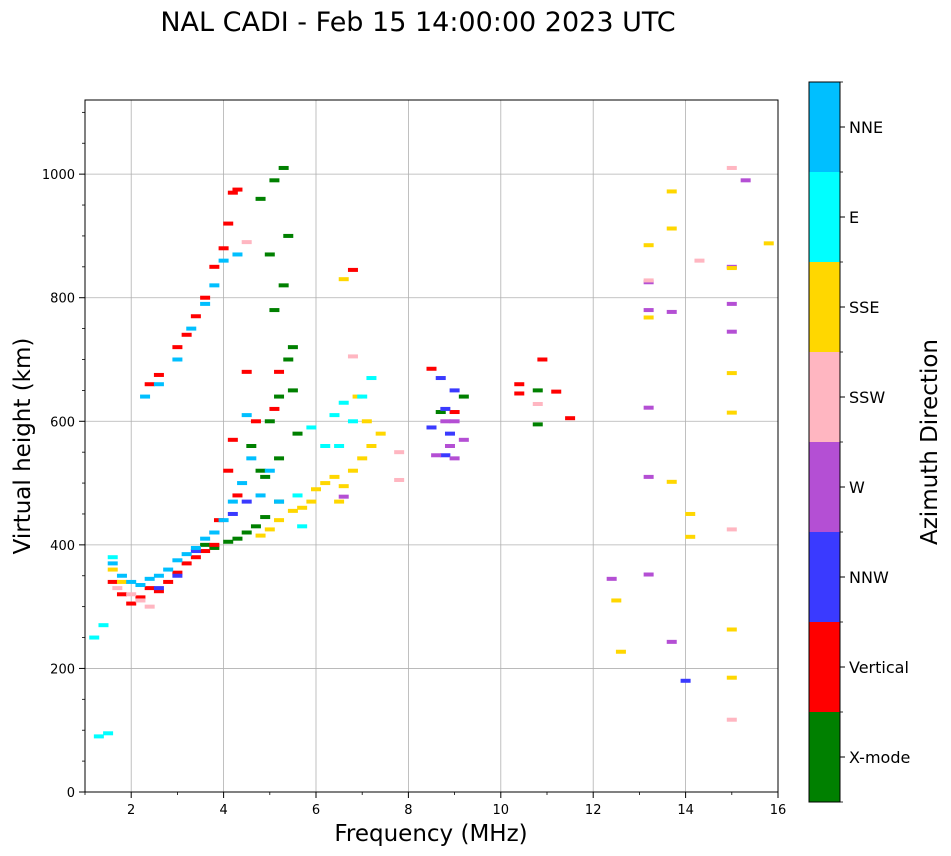 This screenshot has height=856, width=951. I want to click on x-axis-label: Frequency (MHz), so click(430, 834).